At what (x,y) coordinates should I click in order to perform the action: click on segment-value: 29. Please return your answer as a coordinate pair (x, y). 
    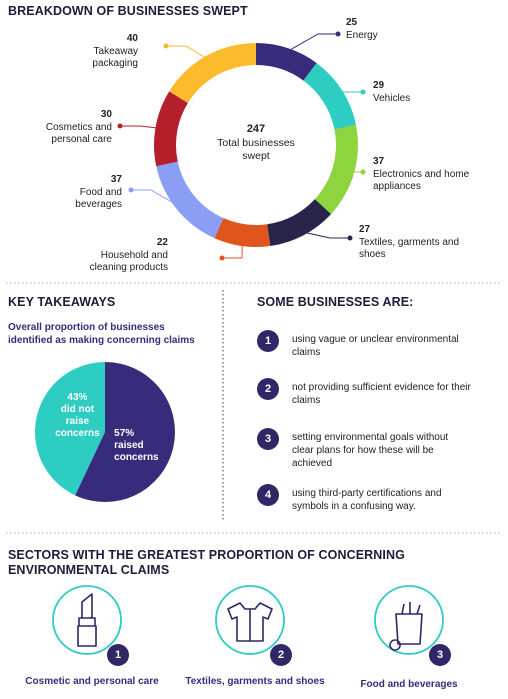
    Looking at the image, I should click on (379, 85).